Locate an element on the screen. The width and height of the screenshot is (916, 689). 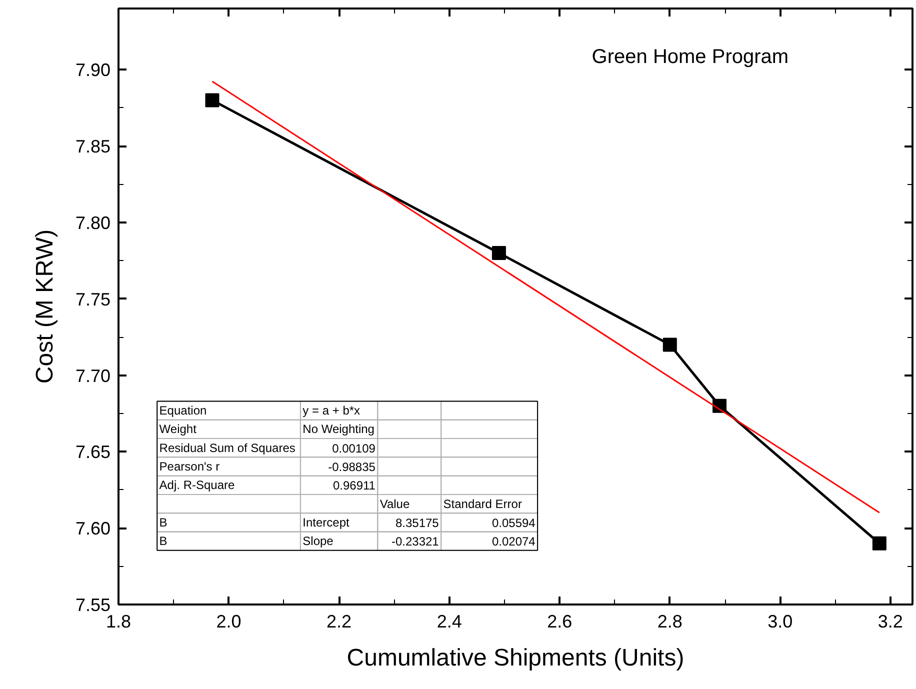
x-tick-label: 2.2 is located at coordinates (339, 622).